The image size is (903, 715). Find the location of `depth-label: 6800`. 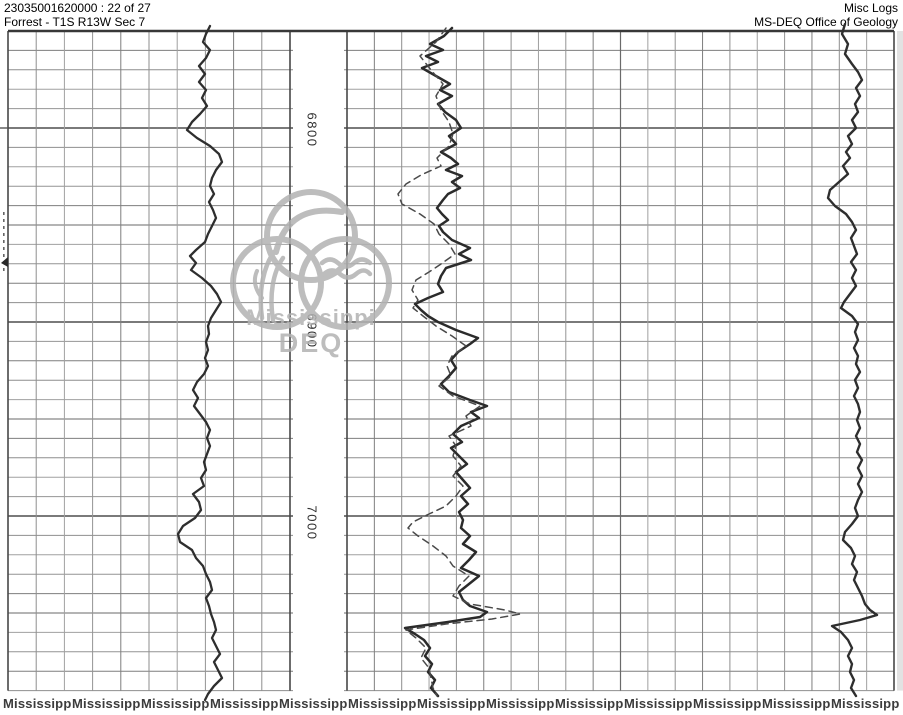

depth-label: 6800 is located at coordinates (312, 130).